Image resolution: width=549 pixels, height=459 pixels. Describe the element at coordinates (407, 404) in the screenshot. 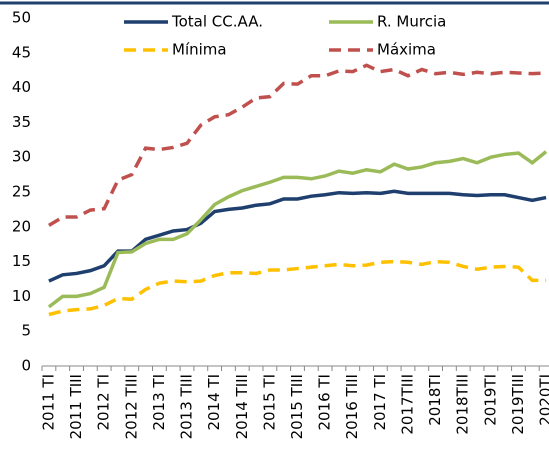

I see `x-tick-label: 2017TIII` at that location.